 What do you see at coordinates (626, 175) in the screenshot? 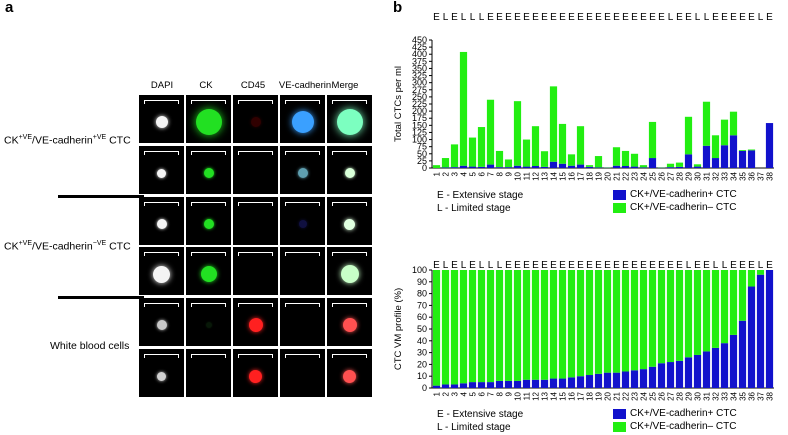
I see `x-tick-label: 22` at bounding box center [626, 175].